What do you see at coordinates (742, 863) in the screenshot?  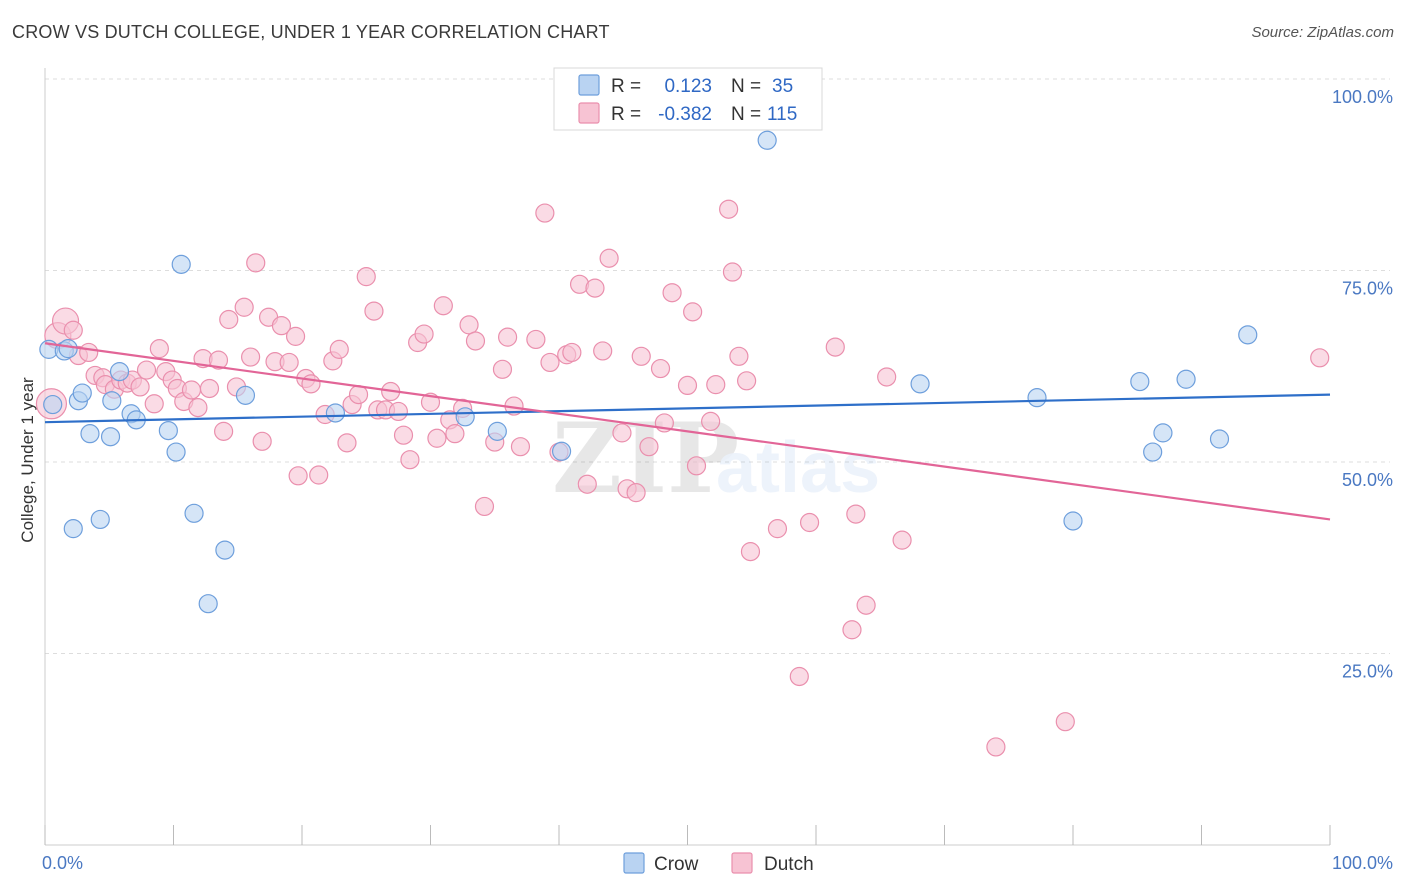 I see `bottom-legend-dutch-swatch` at bounding box center [742, 863].